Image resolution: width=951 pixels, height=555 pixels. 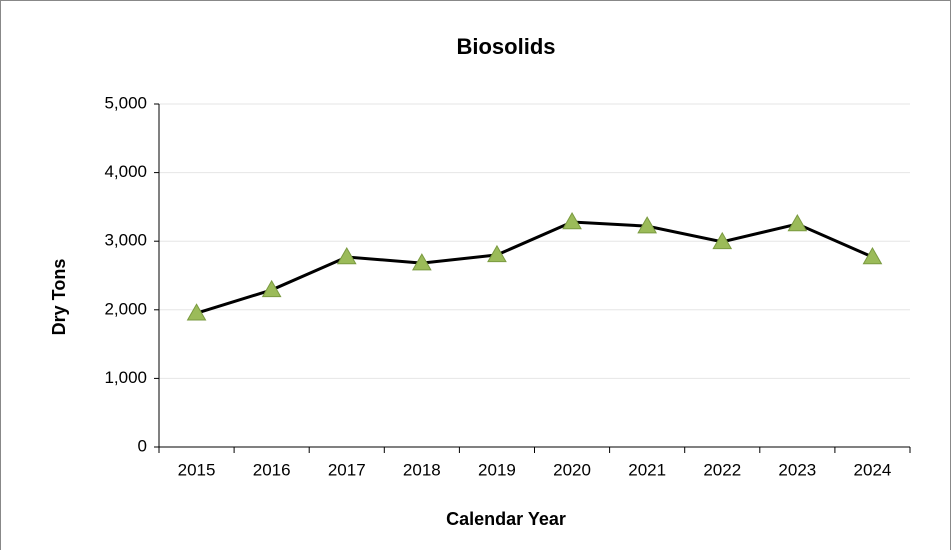 I want to click on y-tick-label: 5,000, so click(x=125, y=102).